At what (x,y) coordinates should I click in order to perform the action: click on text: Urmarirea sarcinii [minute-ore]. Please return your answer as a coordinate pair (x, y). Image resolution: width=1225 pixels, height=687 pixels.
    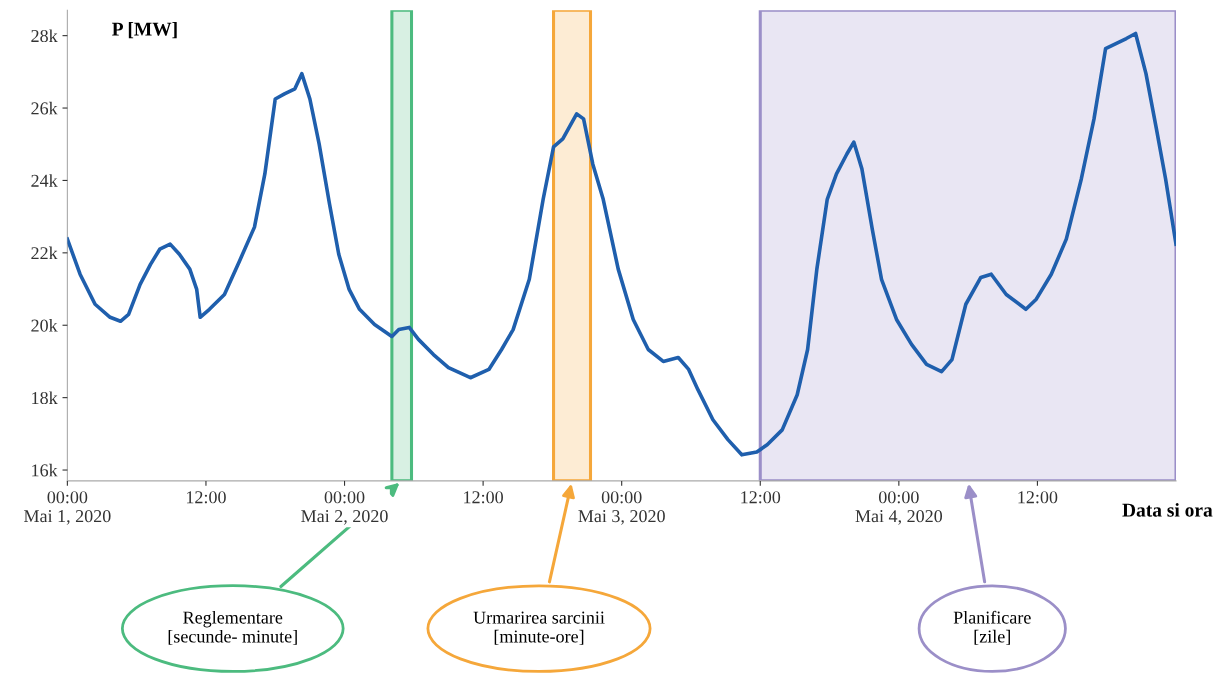
    Looking at the image, I should click on (539, 628).